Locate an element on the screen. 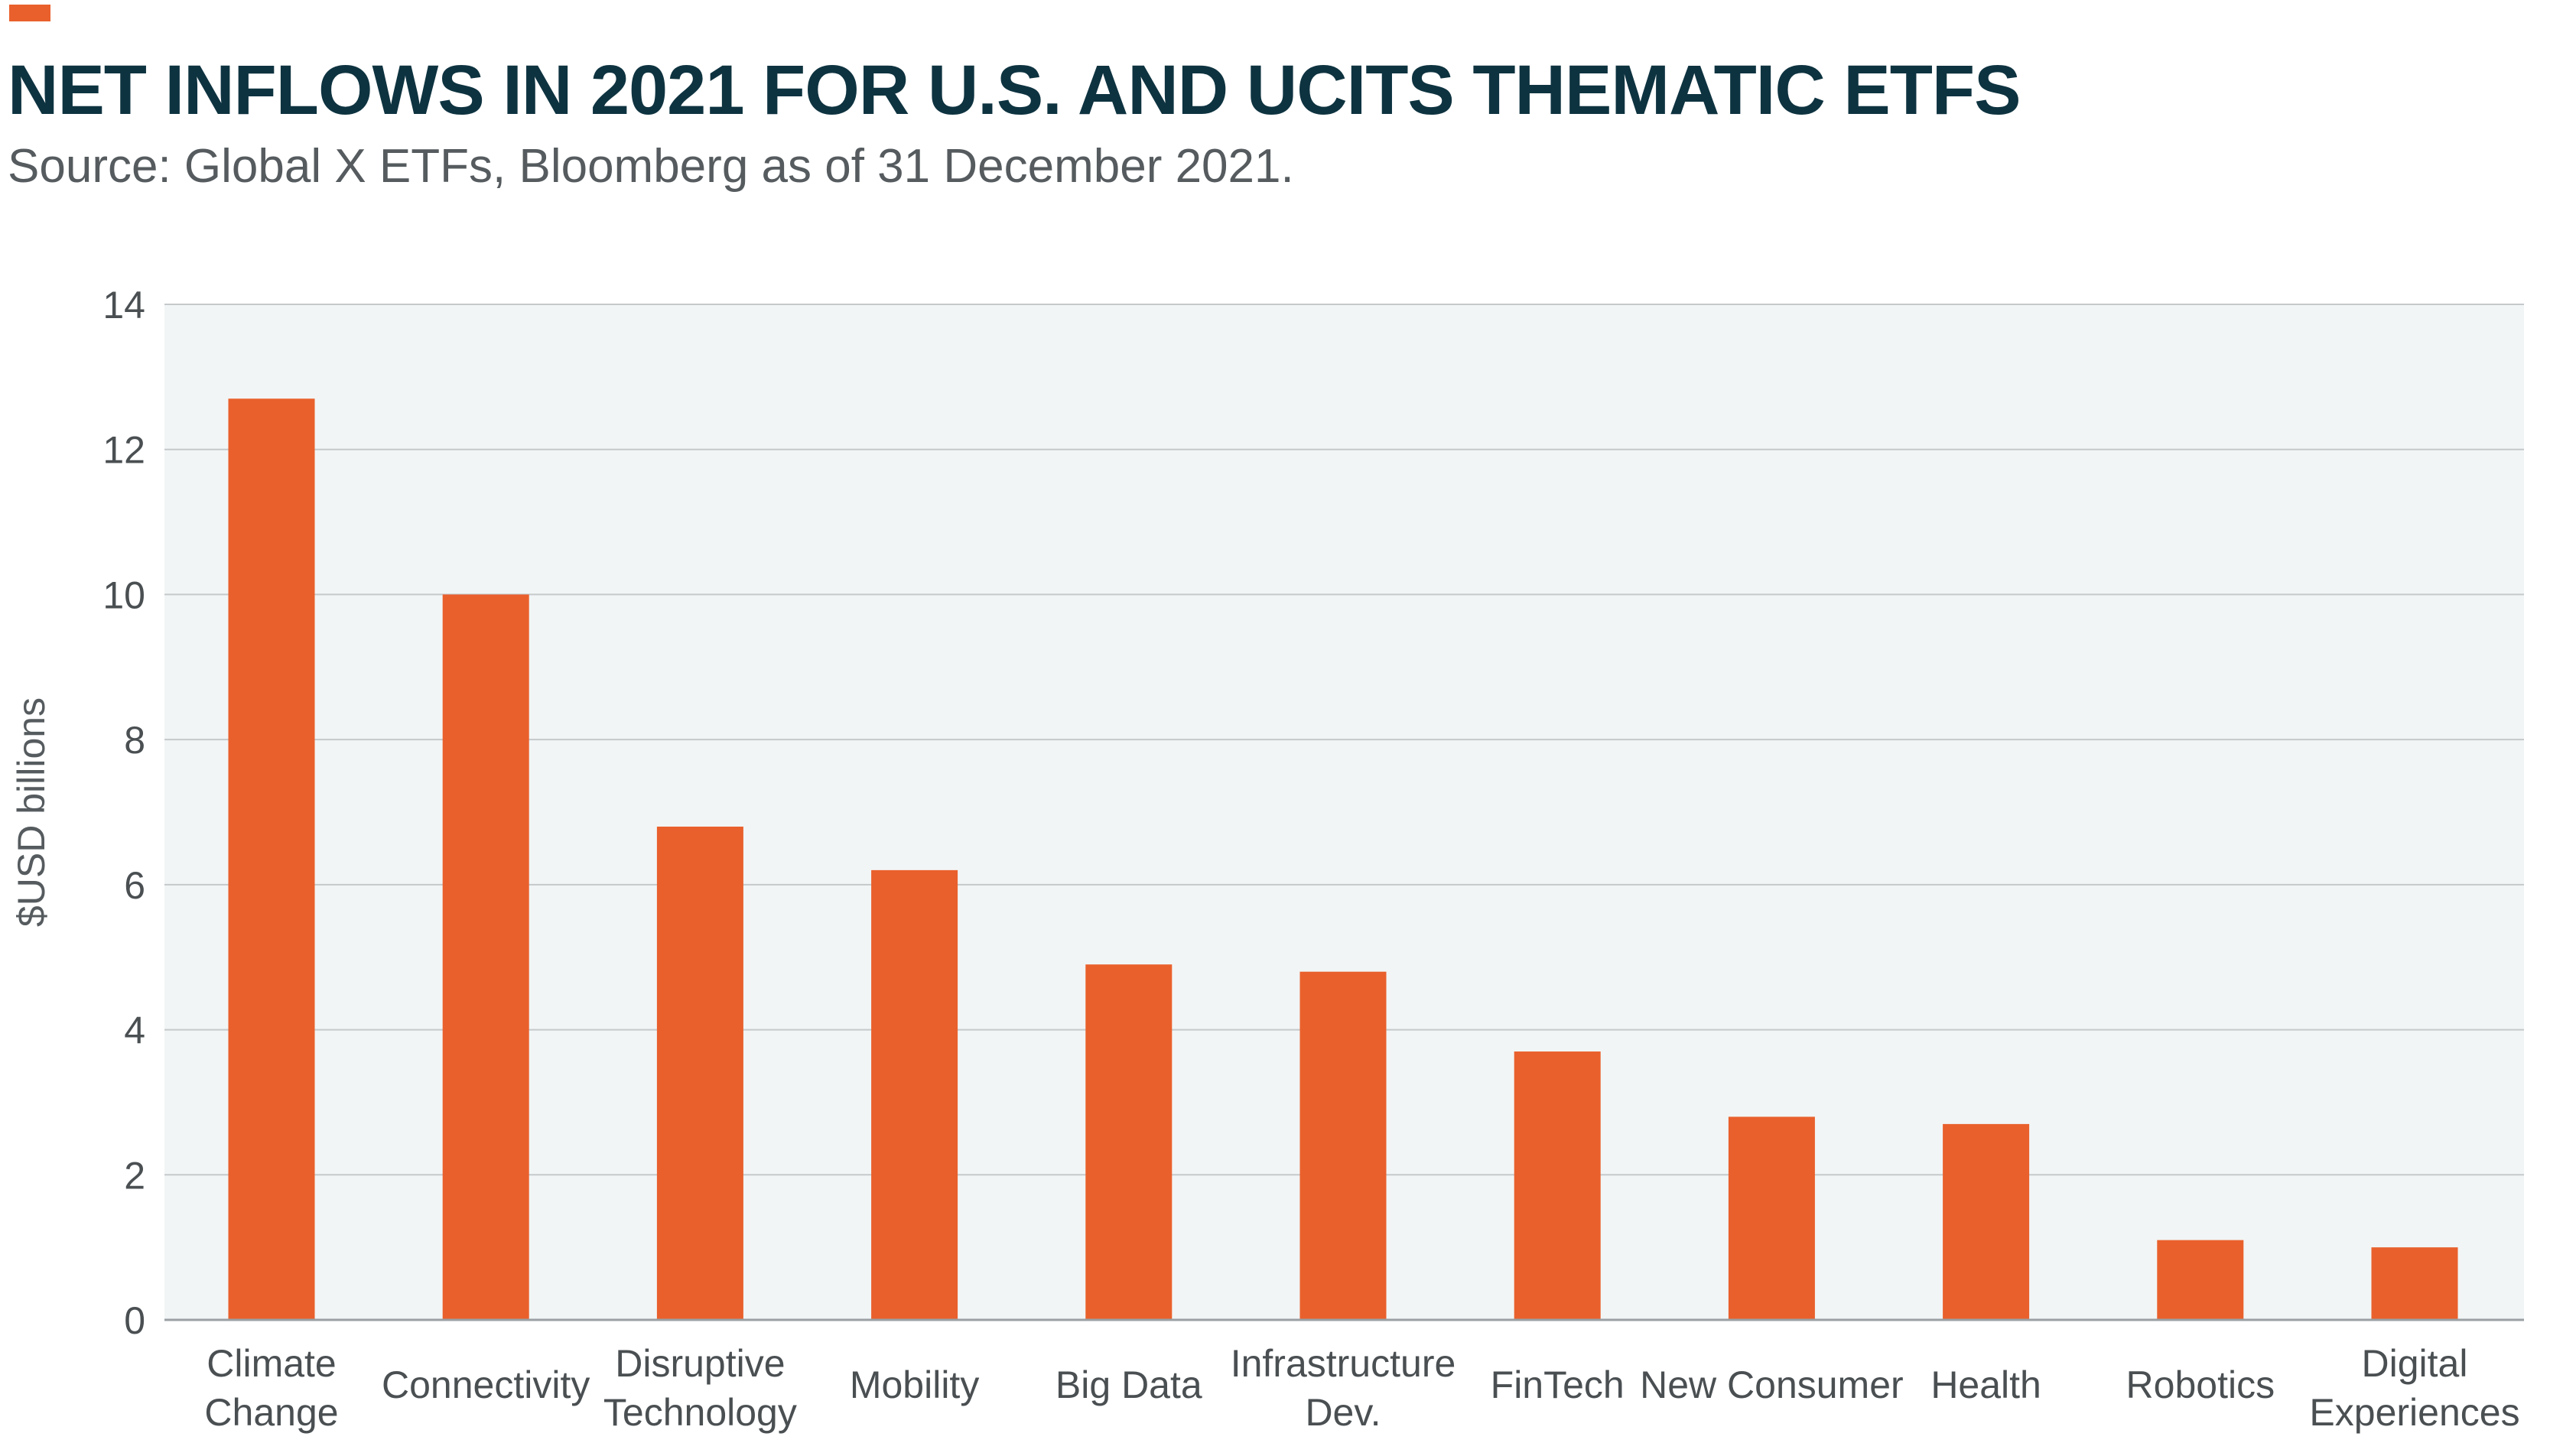  x-category-label-line: Big Data is located at coordinates (1128, 1384).